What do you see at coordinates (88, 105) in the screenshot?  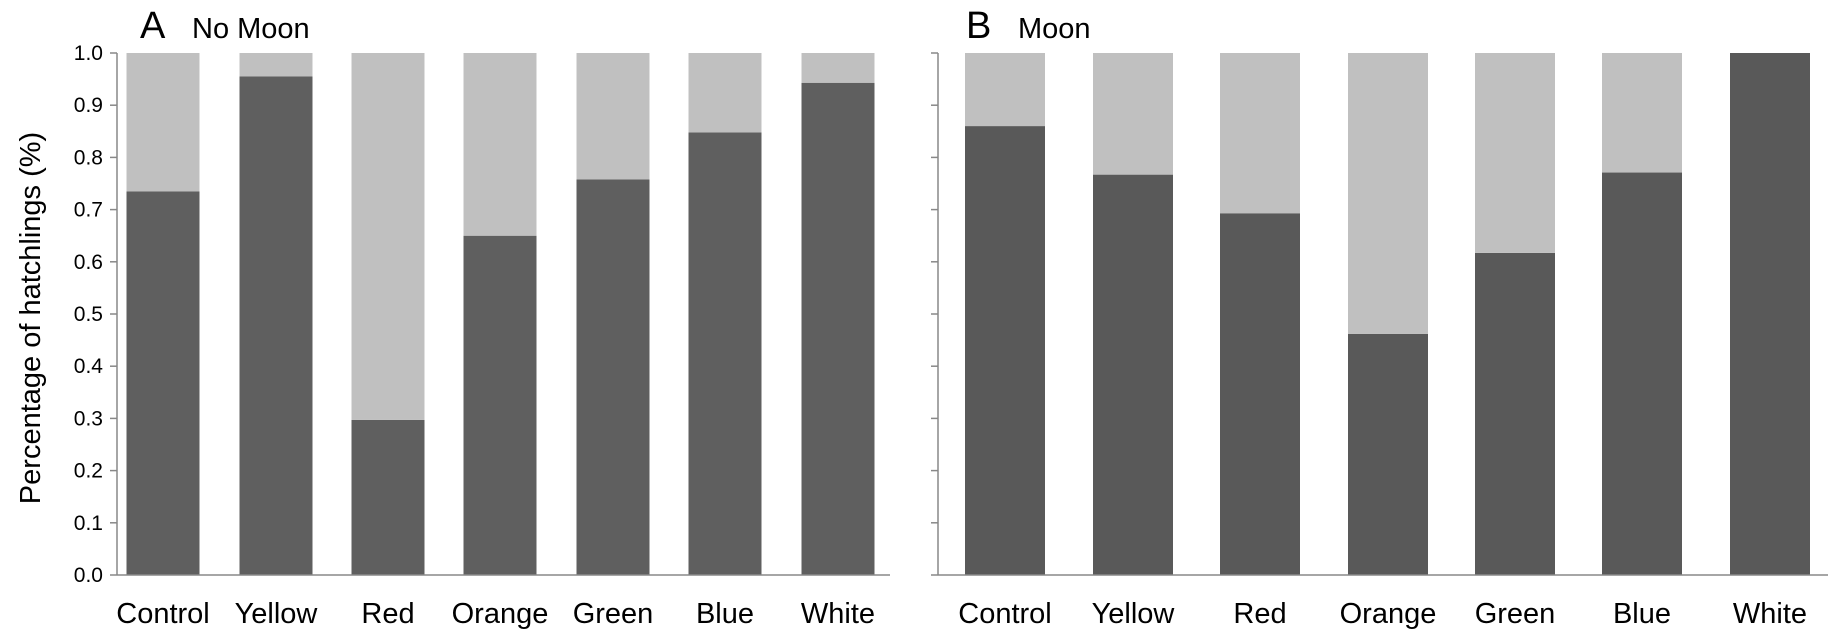 I see `y-tick-label: 0.9` at bounding box center [88, 105].